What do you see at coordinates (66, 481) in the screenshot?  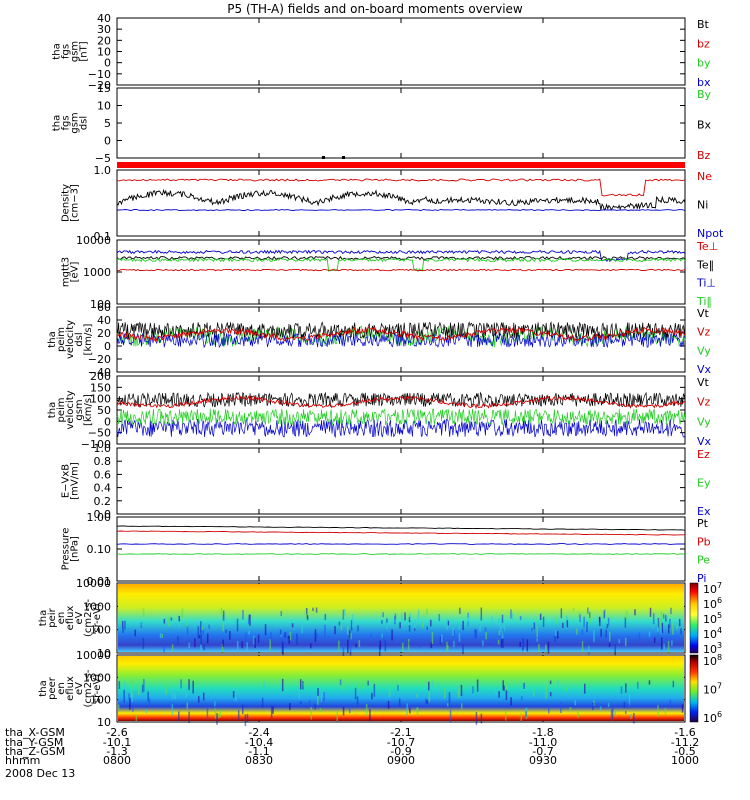 I see `y-axis-label-line: E−VxB` at bounding box center [66, 481].